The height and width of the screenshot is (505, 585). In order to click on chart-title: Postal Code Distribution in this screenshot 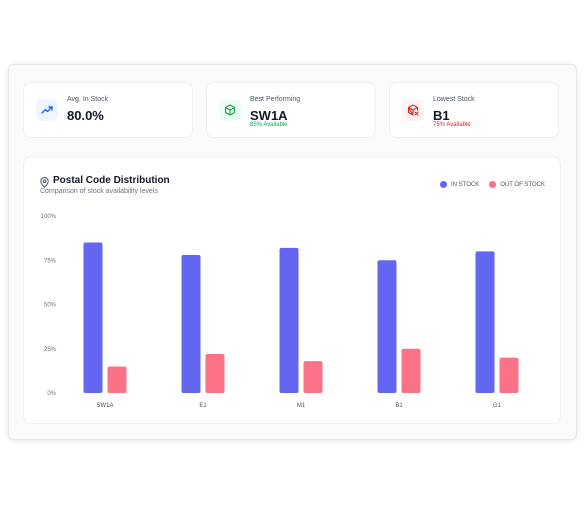, I will do `click(111, 180)`.